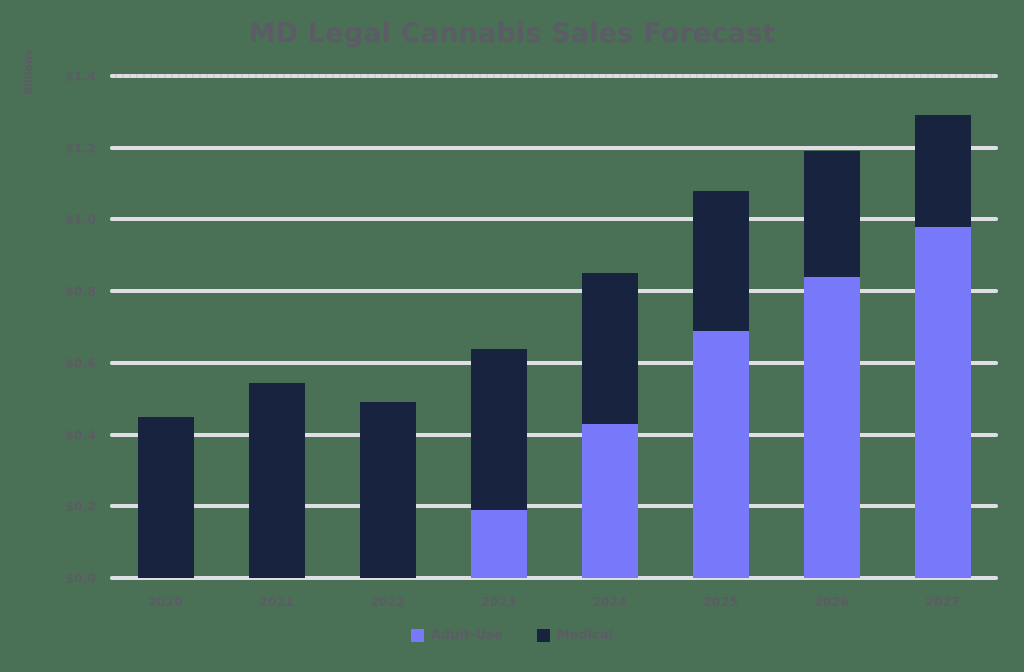 This screenshot has height=672, width=1024. Describe the element at coordinates (80, 435) in the screenshot. I see `y-axis-tick-label: $0.4` at that location.